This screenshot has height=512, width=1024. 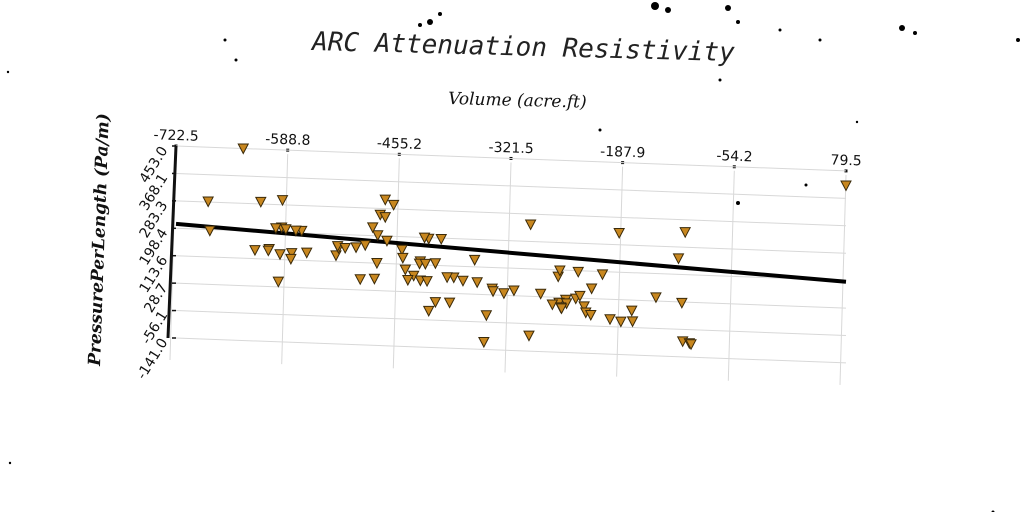 What do you see at coordinates (623, 153) in the screenshot?
I see `x-tick-label: -187.9` at bounding box center [623, 153].